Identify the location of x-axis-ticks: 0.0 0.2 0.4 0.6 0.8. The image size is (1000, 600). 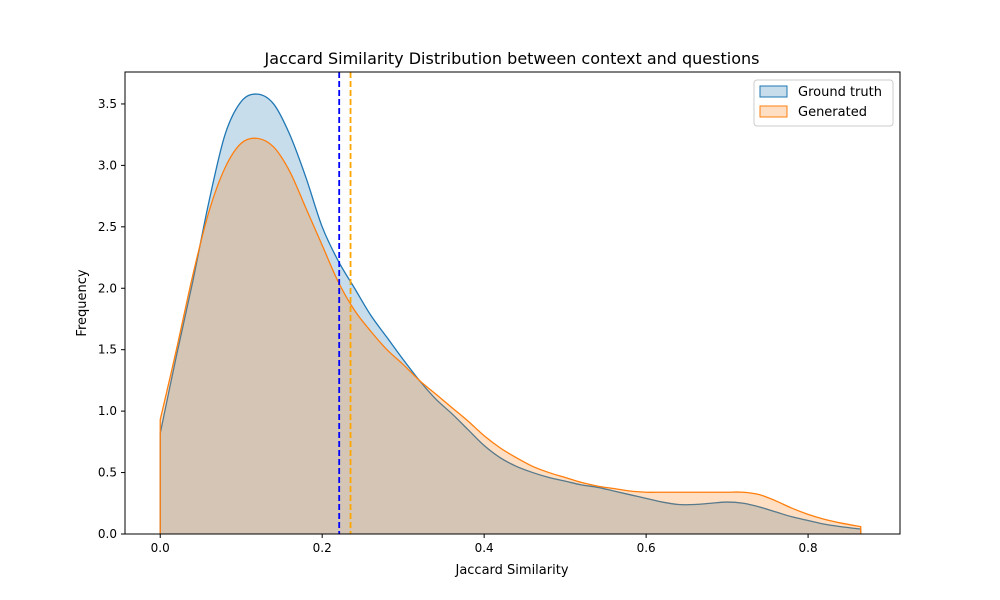
(484, 544).